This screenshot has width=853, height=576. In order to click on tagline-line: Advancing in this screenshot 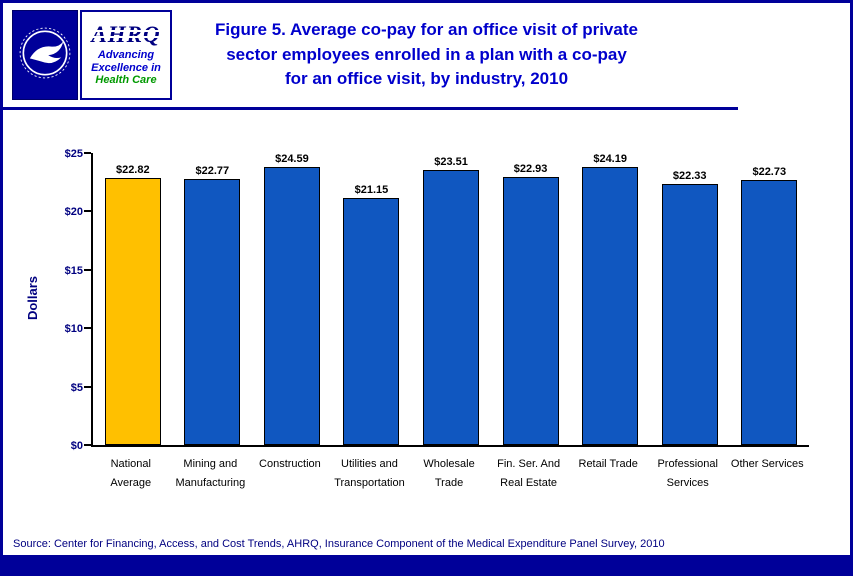, I will do `click(126, 55)`.